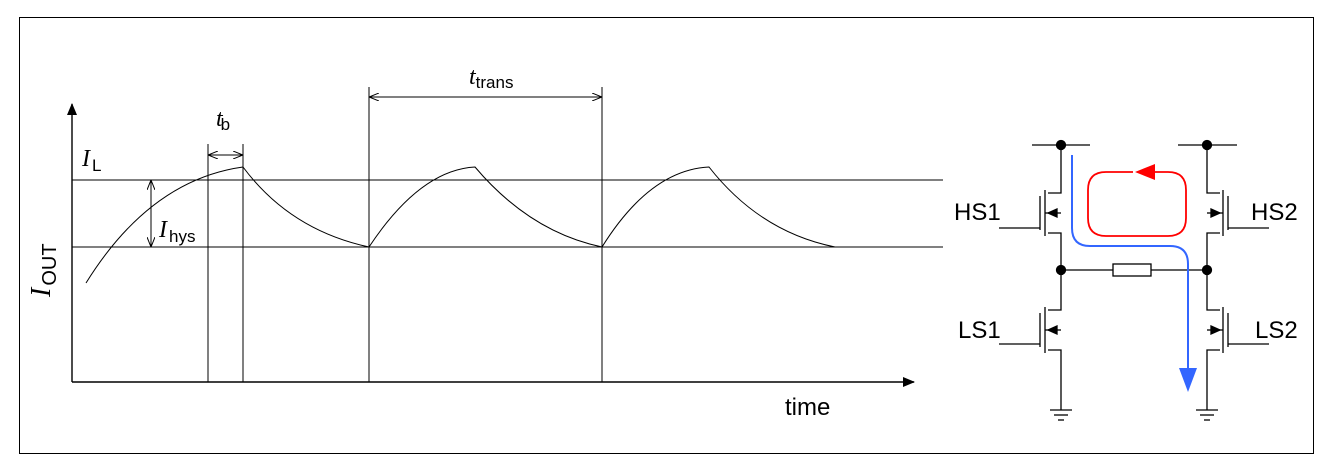 The height and width of the screenshot is (461, 1332). I want to click on ls2-label: LS2, so click(1276, 330).